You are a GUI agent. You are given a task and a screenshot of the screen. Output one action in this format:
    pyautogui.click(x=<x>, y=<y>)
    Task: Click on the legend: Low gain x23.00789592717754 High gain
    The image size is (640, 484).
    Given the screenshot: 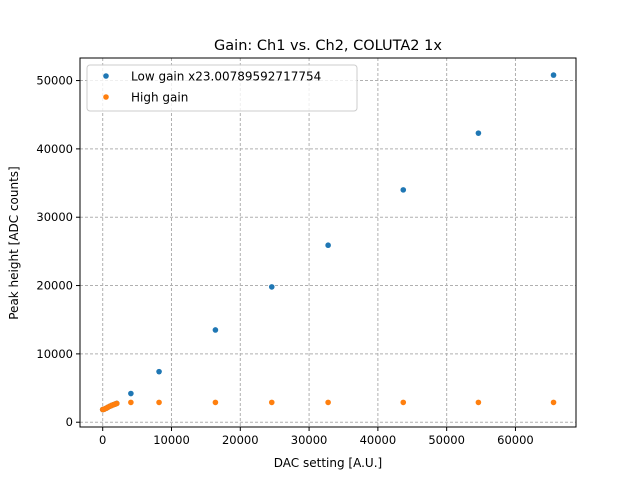 What is the action you would take?
    pyautogui.click(x=222, y=88)
    